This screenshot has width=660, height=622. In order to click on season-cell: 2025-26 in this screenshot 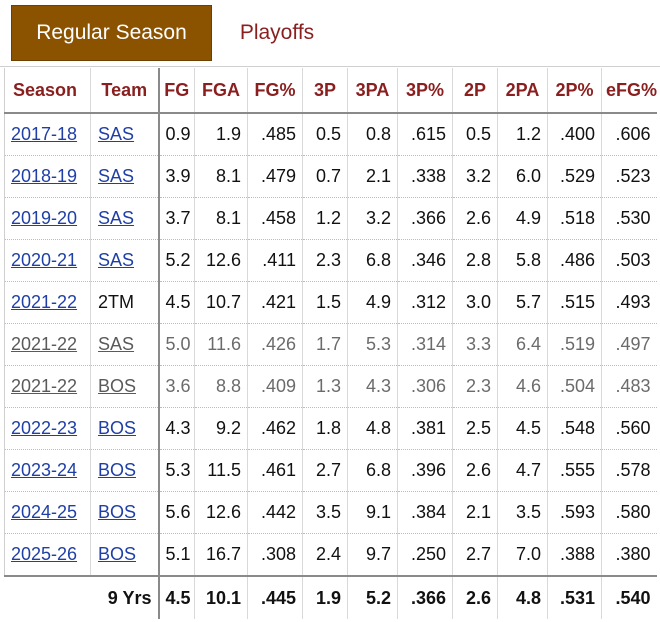, I will do `click(47, 555)`.